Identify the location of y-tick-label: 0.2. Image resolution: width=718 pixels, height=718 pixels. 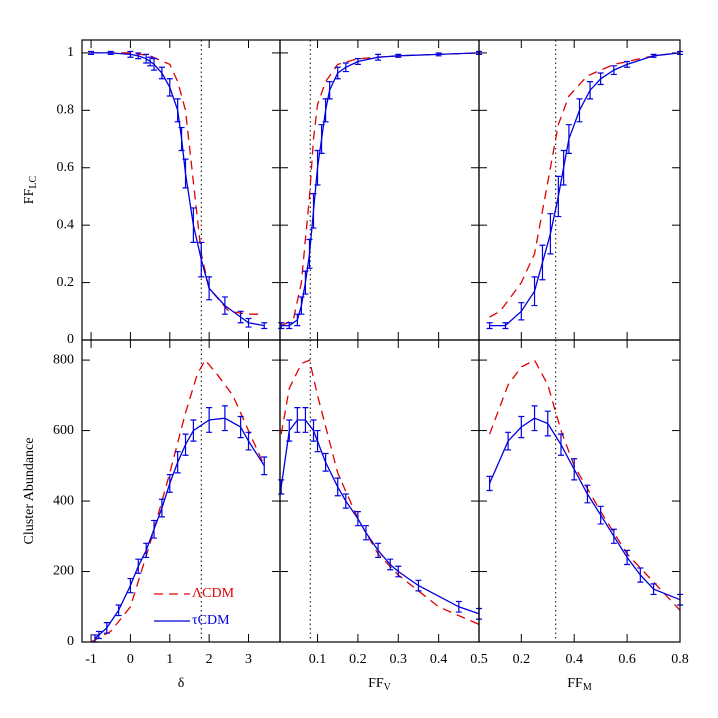
(66, 282).